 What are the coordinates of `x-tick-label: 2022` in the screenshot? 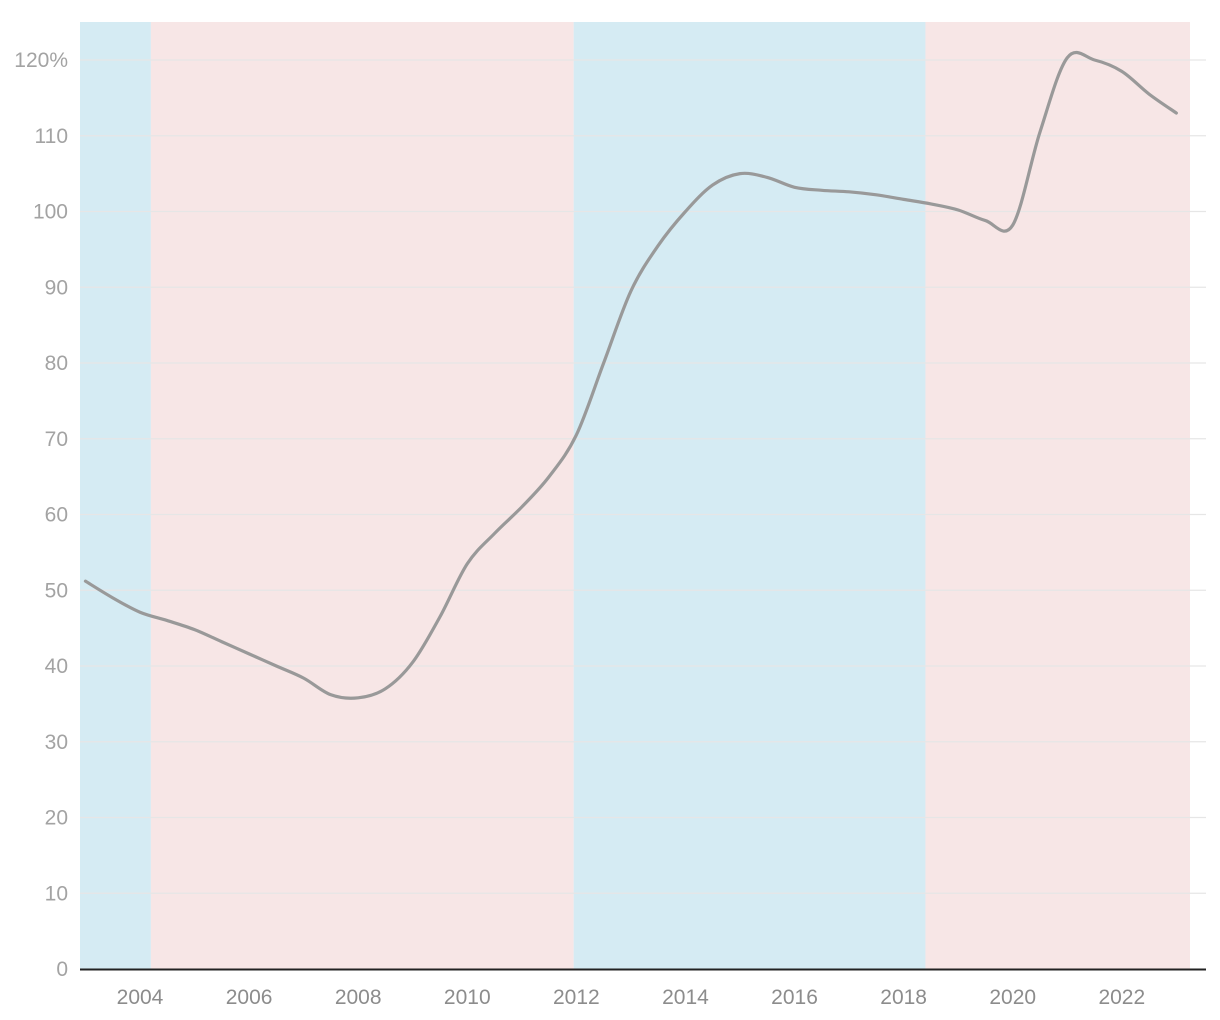 It's located at (1121, 997).